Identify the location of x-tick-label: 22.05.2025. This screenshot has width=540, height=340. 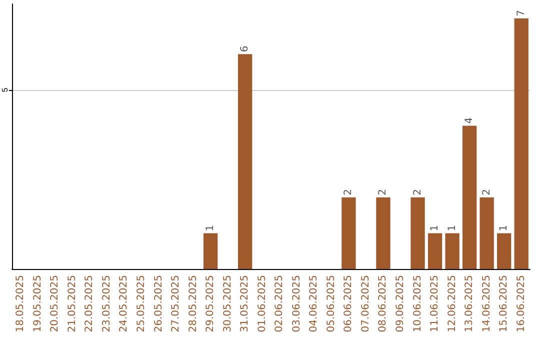
(90, 303).